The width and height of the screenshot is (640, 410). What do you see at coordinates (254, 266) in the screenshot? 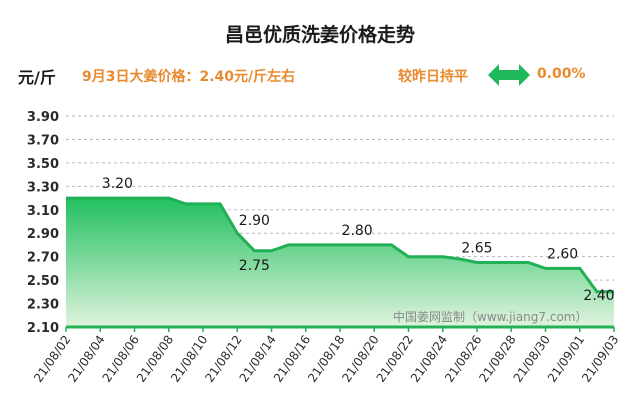
I see `data-label: 2.75` at bounding box center [254, 266].